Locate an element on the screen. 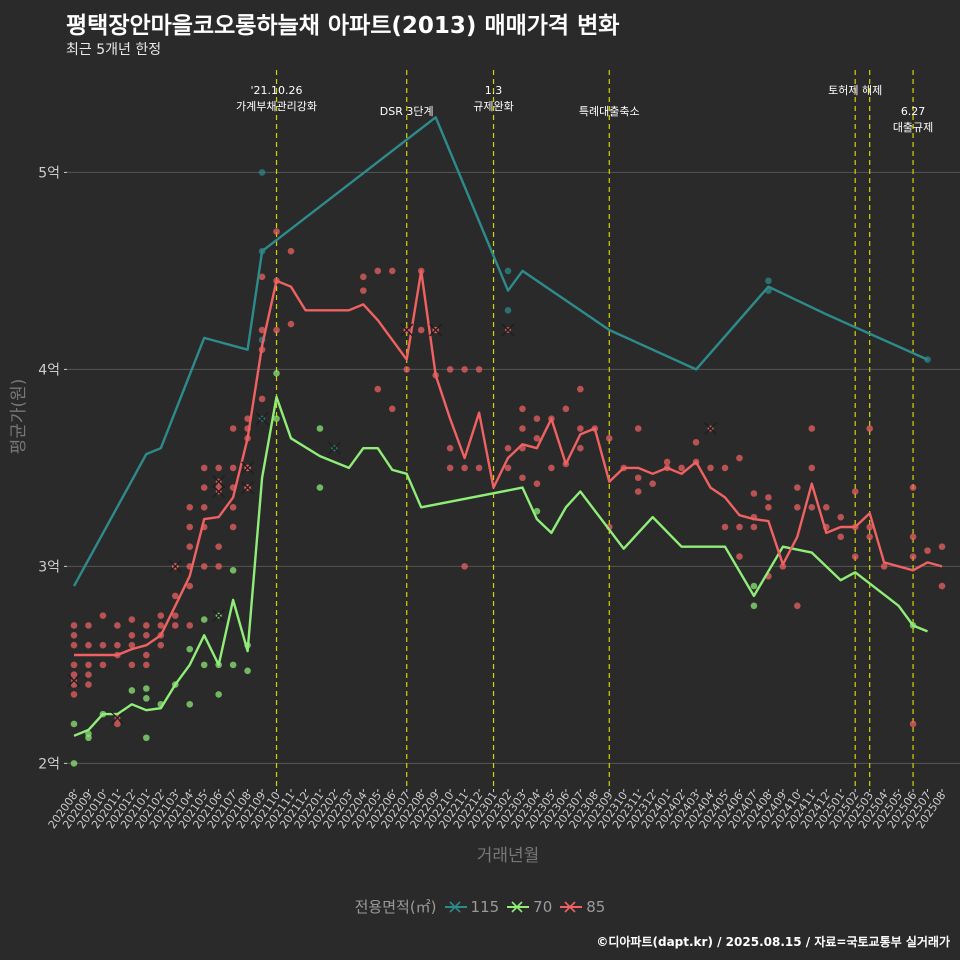 This screenshot has height=960, width=960. event-label: 특례대출축소 is located at coordinates (609, 111).